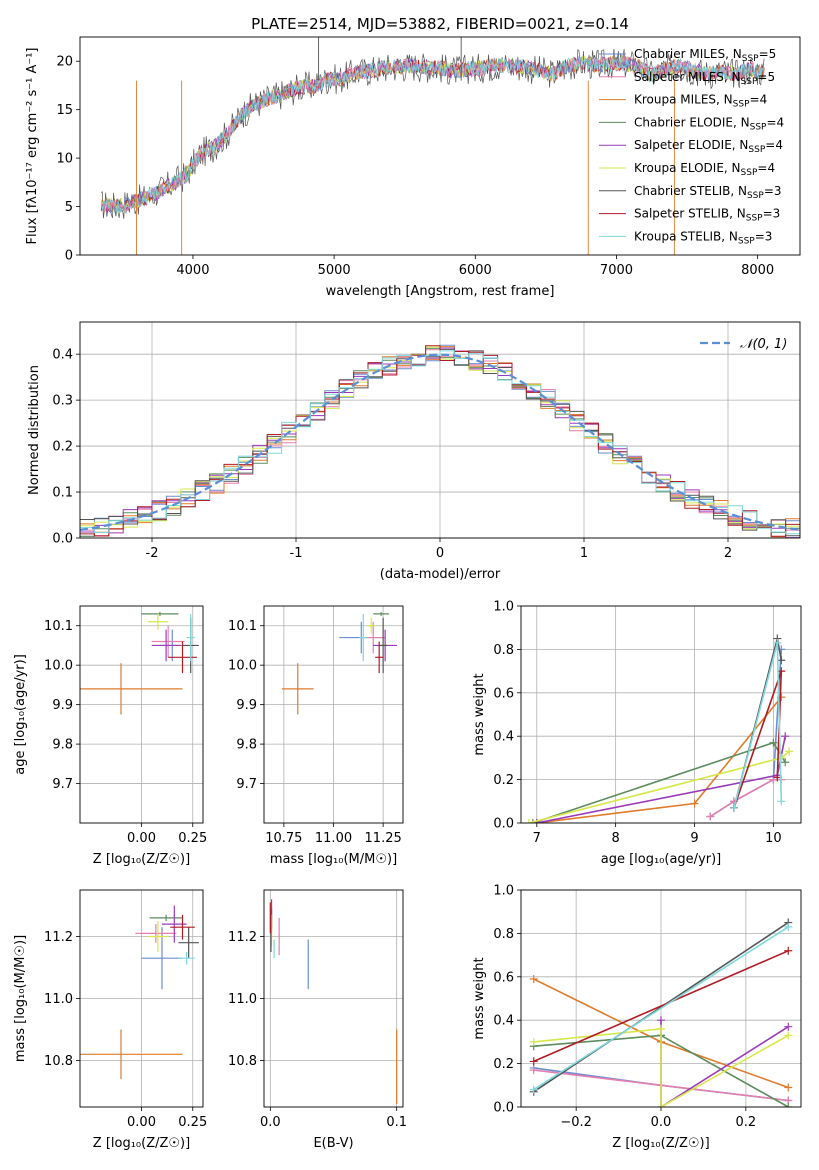 The width and height of the screenshot is (819, 1170). I want to click on legend-label-normal: 𝒩(0, 1), so click(763, 344).